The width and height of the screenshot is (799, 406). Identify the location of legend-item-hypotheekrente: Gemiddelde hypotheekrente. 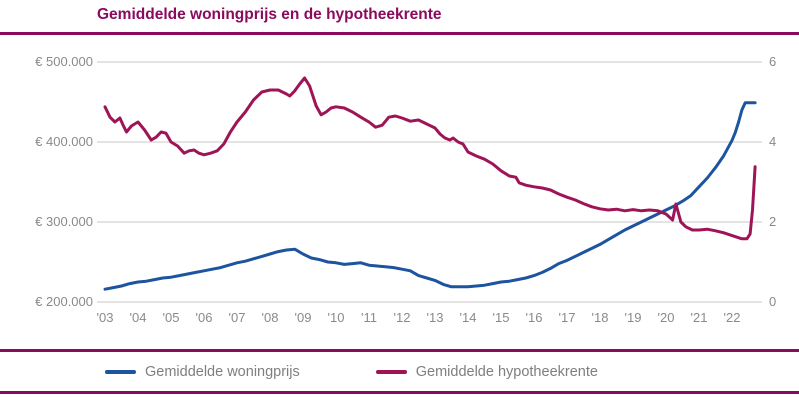
(486, 372).